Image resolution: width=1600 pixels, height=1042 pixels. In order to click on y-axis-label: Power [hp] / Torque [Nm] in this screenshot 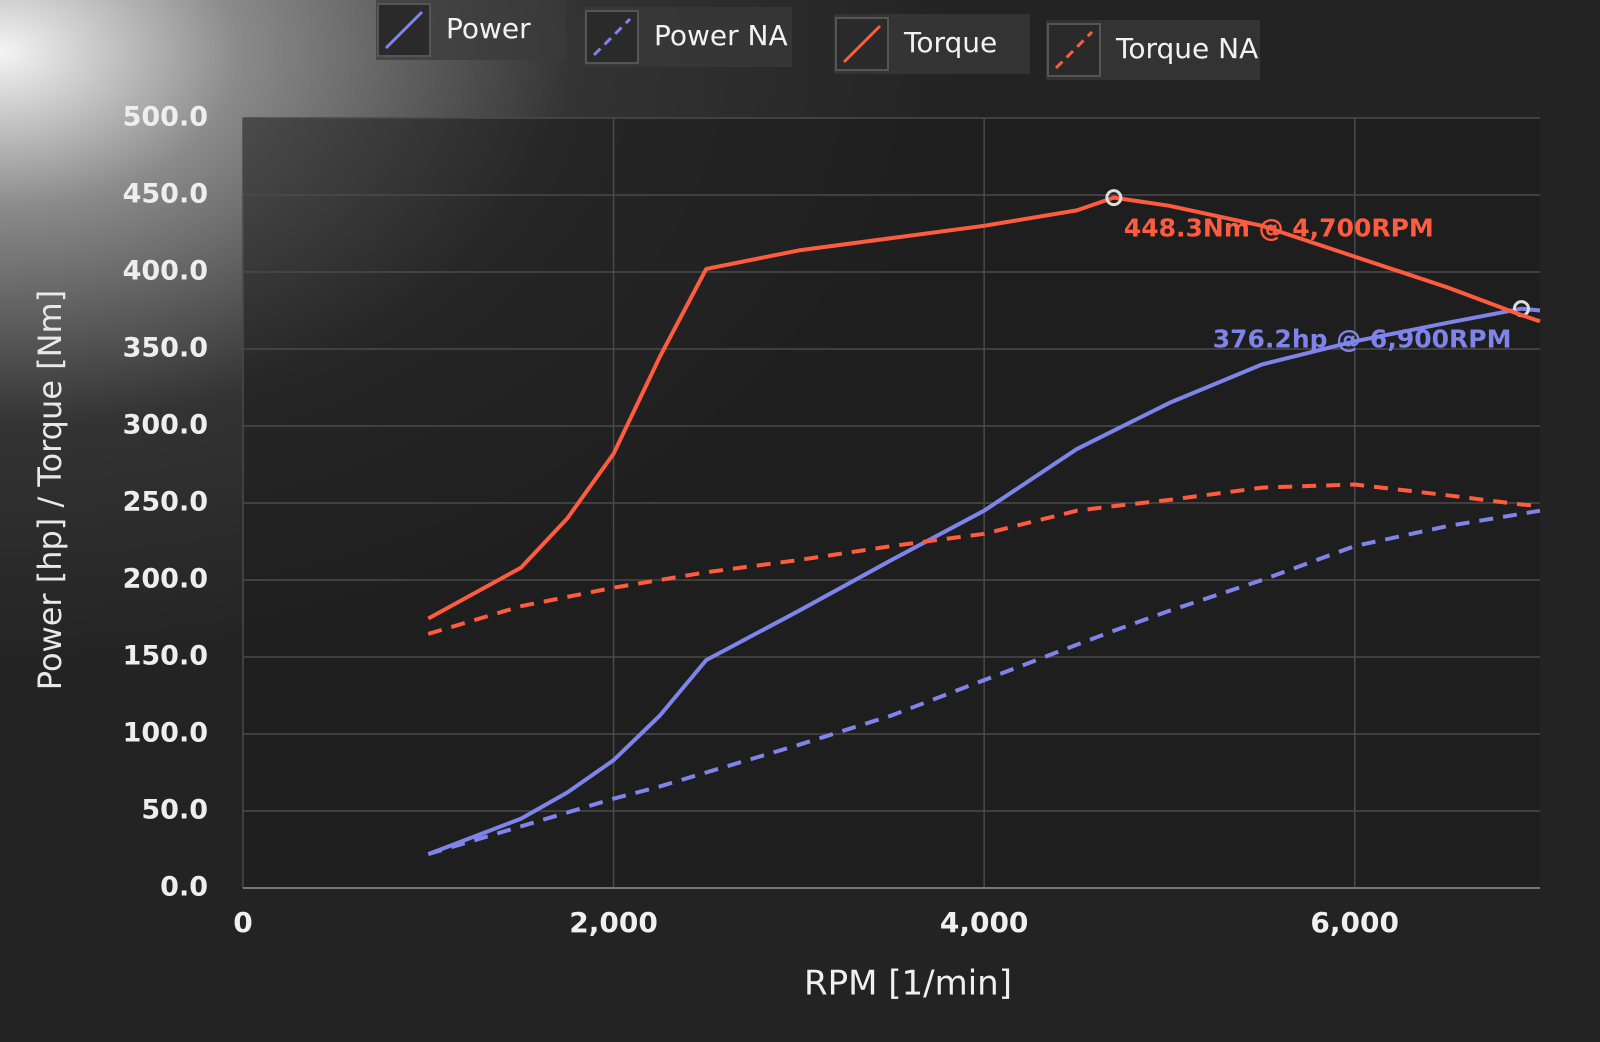, I will do `click(50, 490)`.